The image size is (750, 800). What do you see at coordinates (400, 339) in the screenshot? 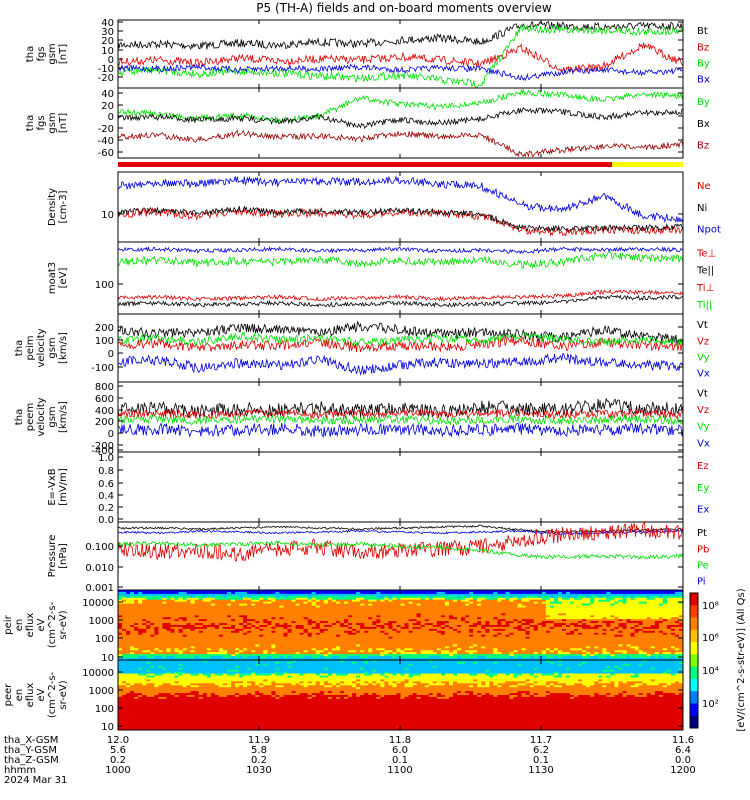
I see `series-vy` at bounding box center [400, 339].